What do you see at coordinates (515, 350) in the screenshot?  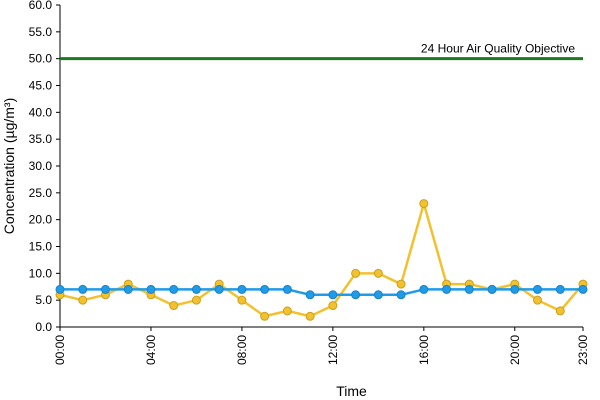 I see `x-tick-label: 20:00` at bounding box center [515, 350].